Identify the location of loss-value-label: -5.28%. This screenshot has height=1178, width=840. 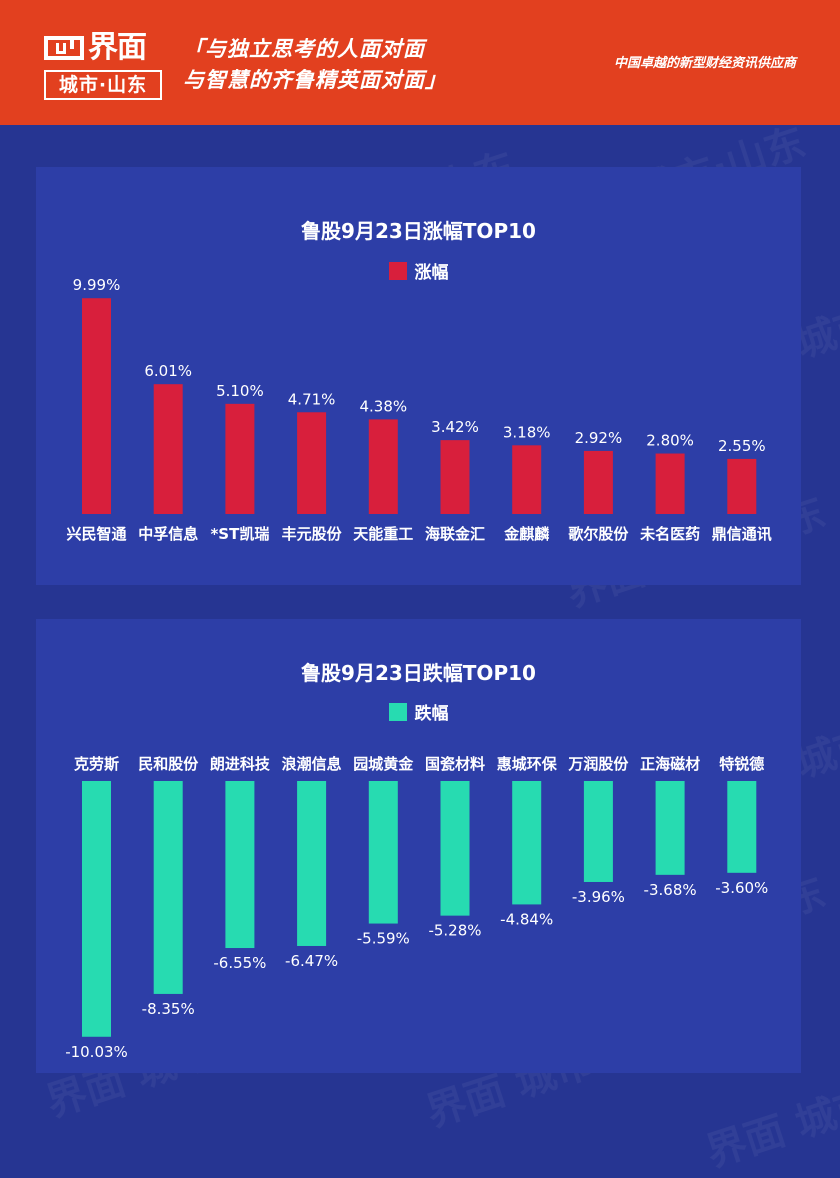
(454, 931).